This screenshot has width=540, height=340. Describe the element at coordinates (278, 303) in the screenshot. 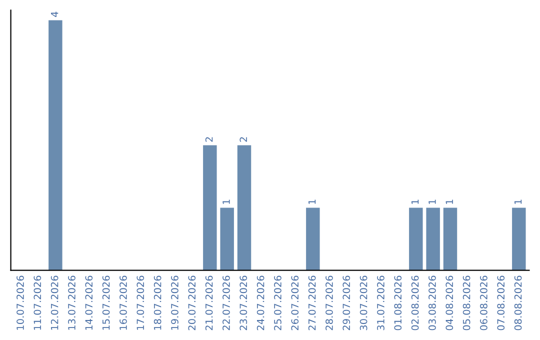

I see `x-tick-label: 25.07.2026` at that location.